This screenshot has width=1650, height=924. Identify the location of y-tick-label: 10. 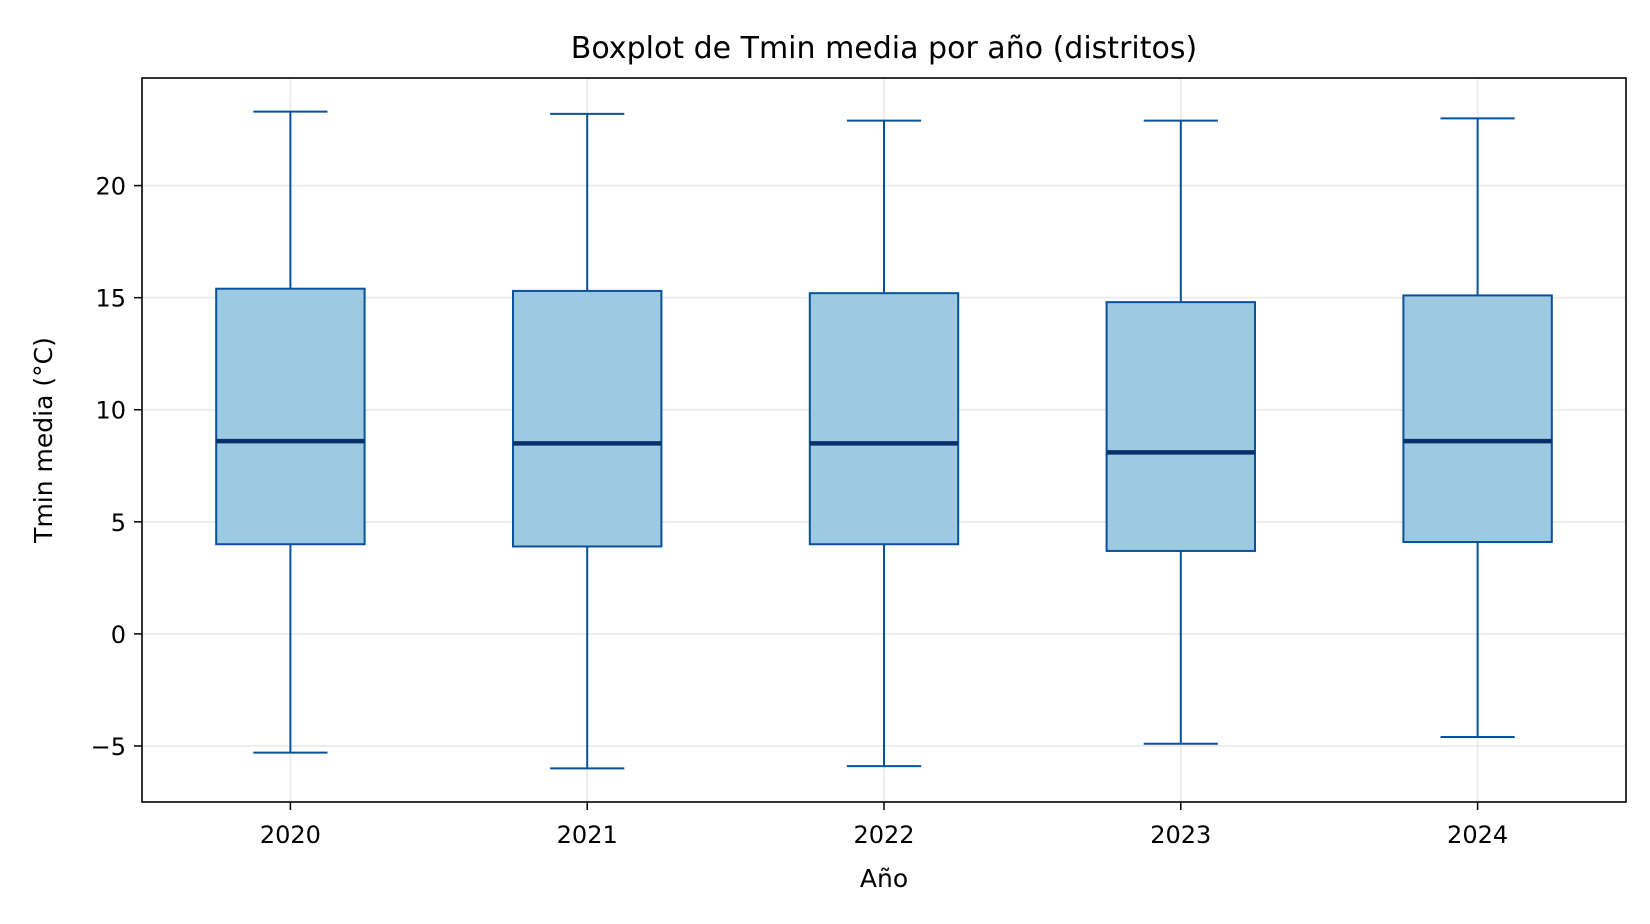
(110, 411).